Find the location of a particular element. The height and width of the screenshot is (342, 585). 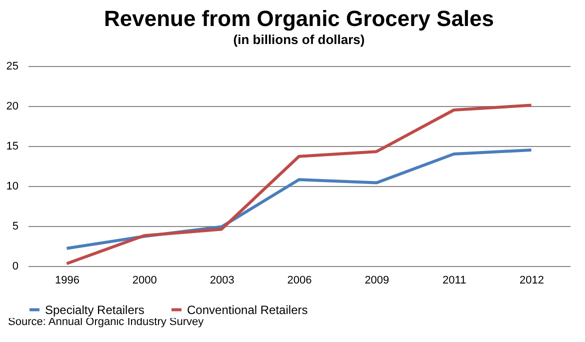

x-tick-label: 2011 is located at coordinates (454, 280).